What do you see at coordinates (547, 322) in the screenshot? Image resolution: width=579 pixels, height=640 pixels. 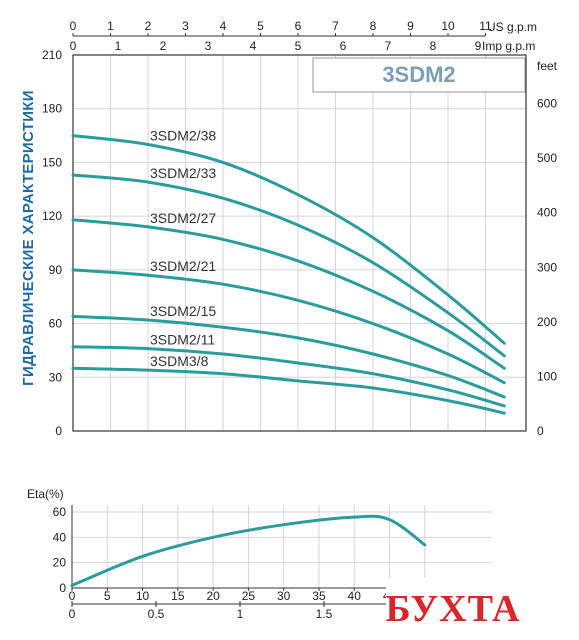 I see `head-feet-tick-label: 200` at bounding box center [547, 322].